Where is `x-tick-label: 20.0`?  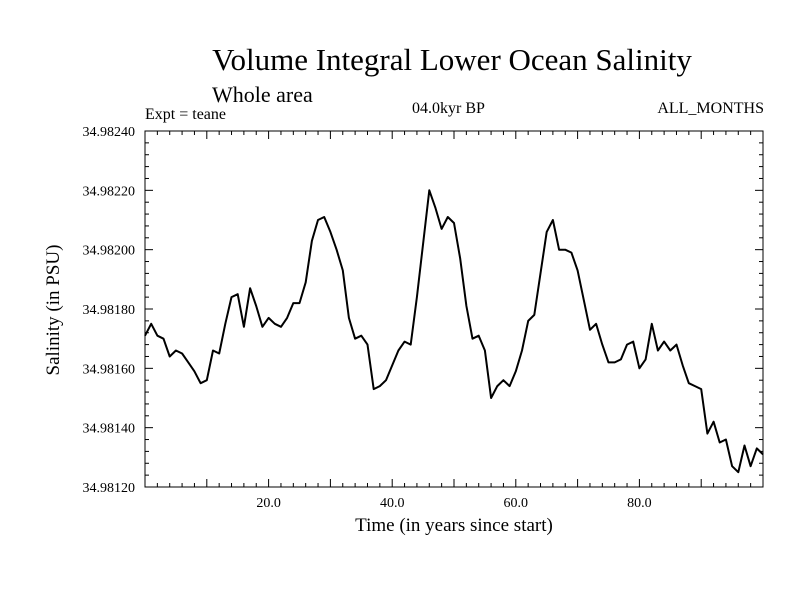 x-tick-label: 20.0 is located at coordinates (268, 503).